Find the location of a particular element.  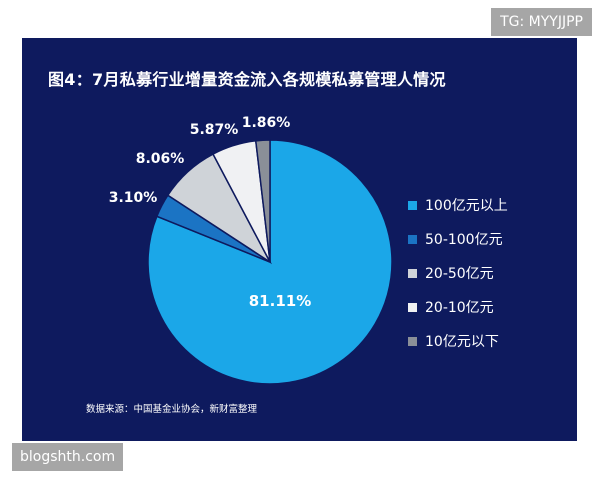

watermark-top: TG: MYYJJPP is located at coordinates (541, 22).